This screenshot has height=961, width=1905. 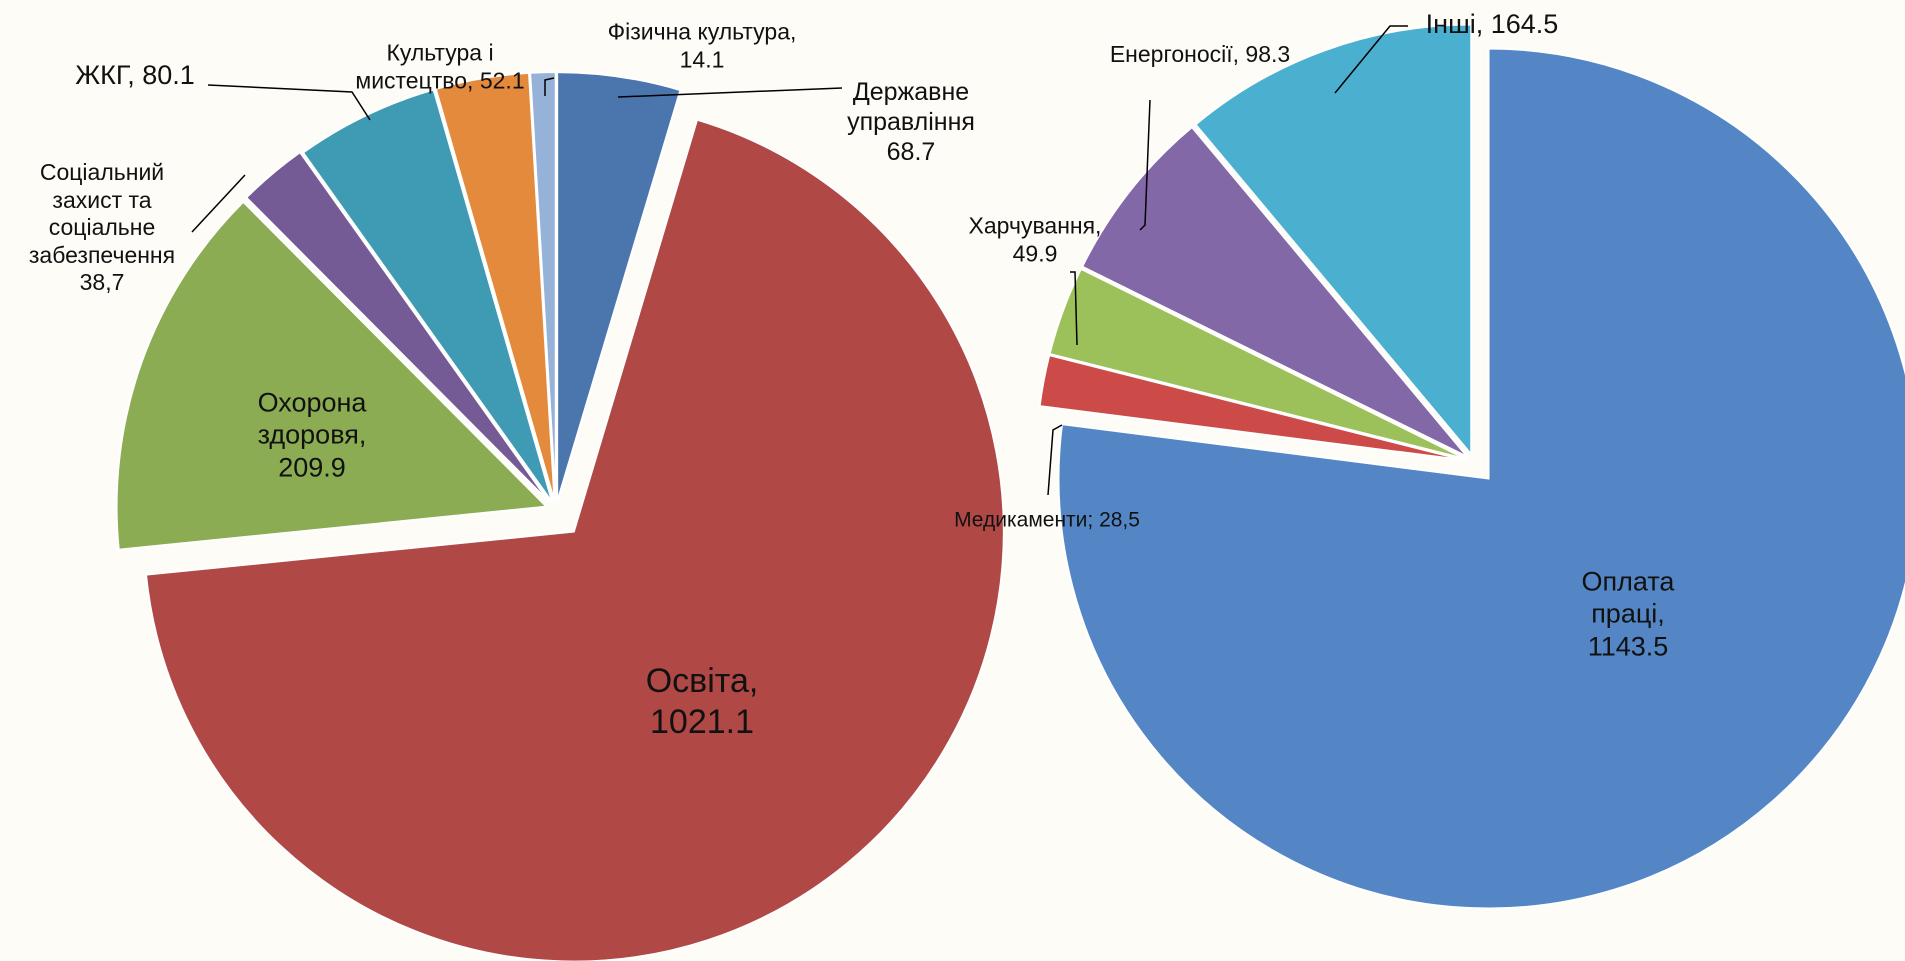 What do you see at coordinates (1524, 23) in the screenshot?
I see `value-label: 164.5` at bounding box center [1524, 23].